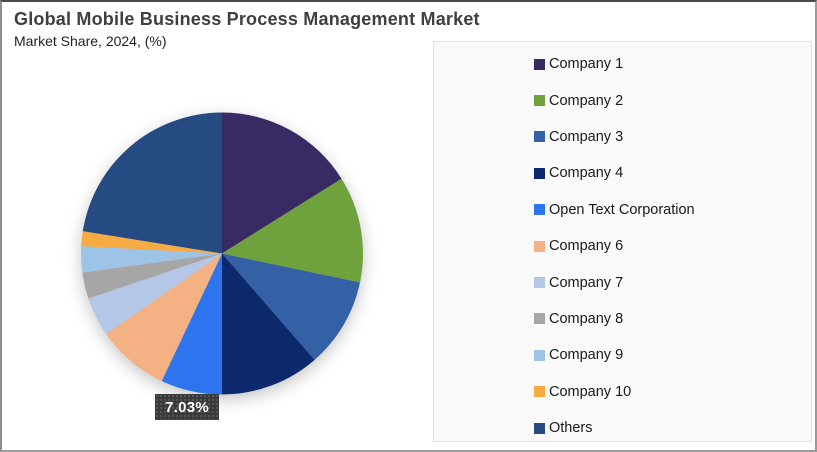  Describe the element at coordinates (571, 428) in the screenshot. I see `legend-label: Others` at that location.